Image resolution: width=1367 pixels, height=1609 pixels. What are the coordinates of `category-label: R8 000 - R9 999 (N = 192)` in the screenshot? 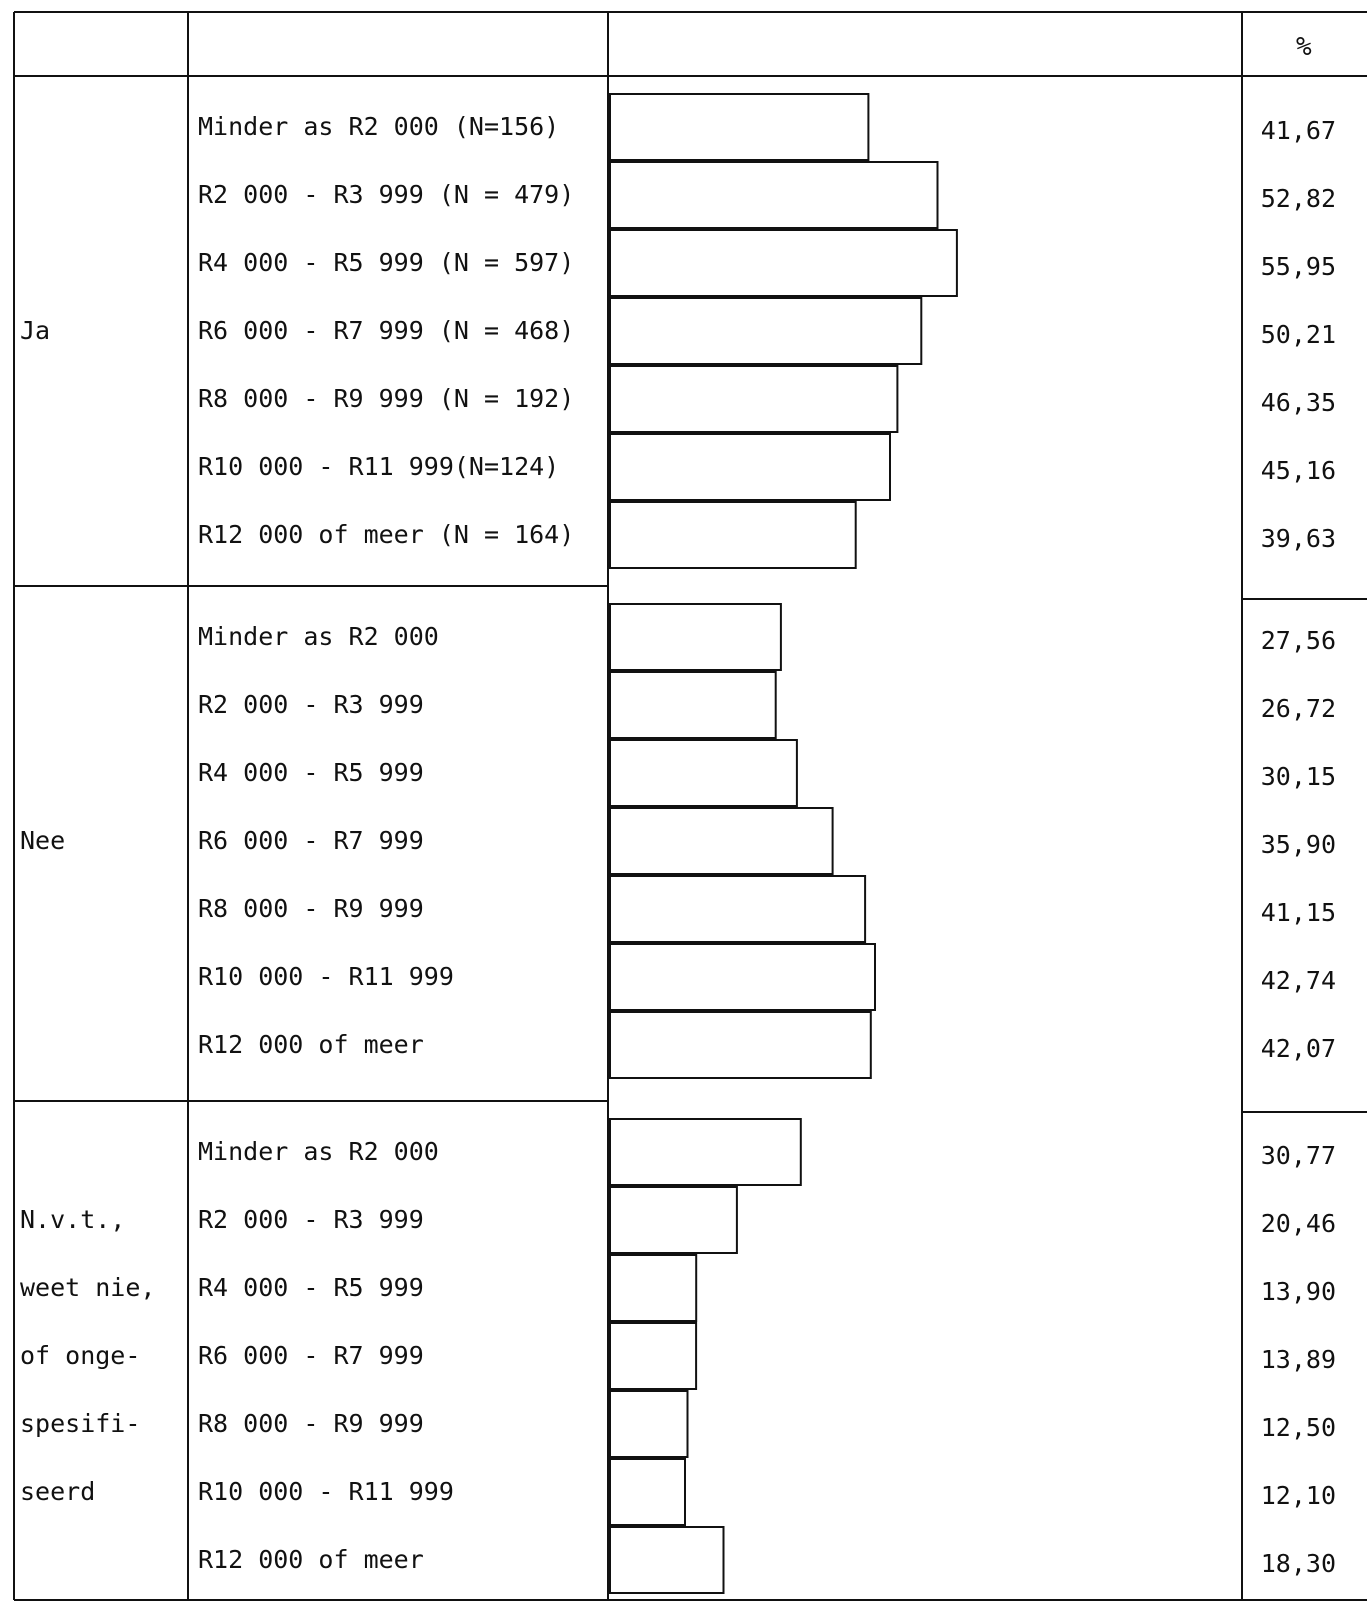 It's located at (386, 398).